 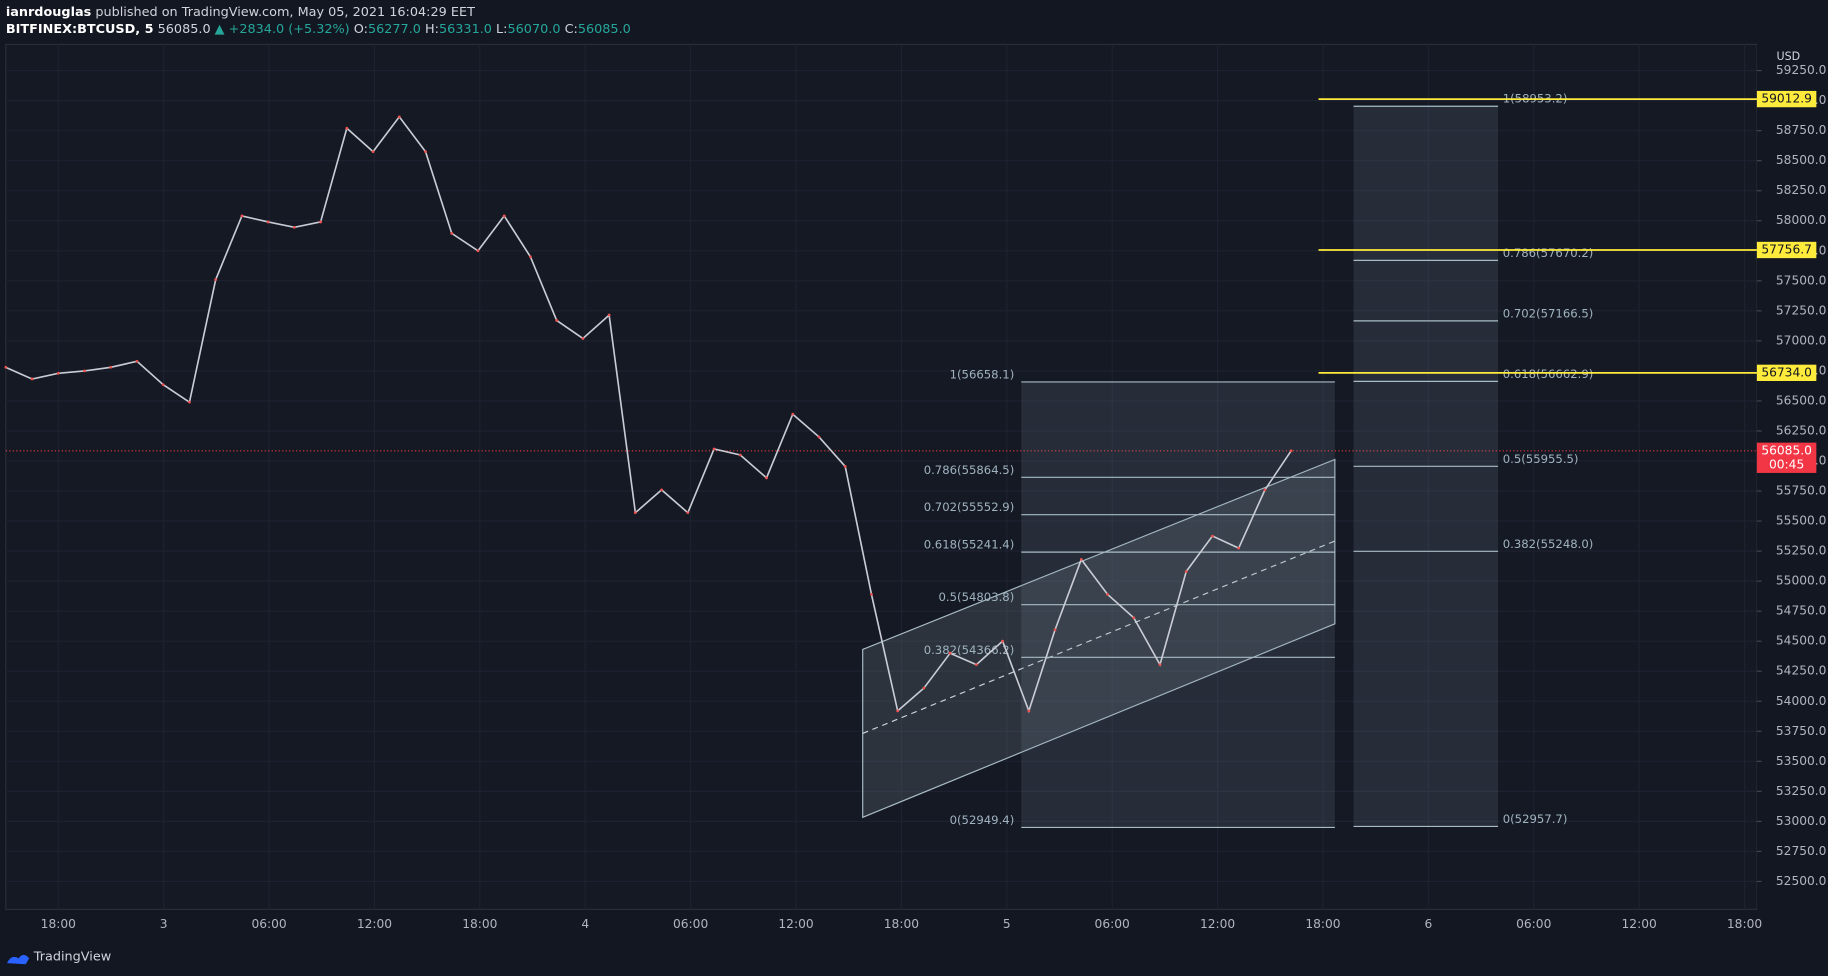 What do you see at coordinates (1801, 340) in the screenshot?
I see `y-tick-label: 57000.0` at bounding box center [1801, 340].